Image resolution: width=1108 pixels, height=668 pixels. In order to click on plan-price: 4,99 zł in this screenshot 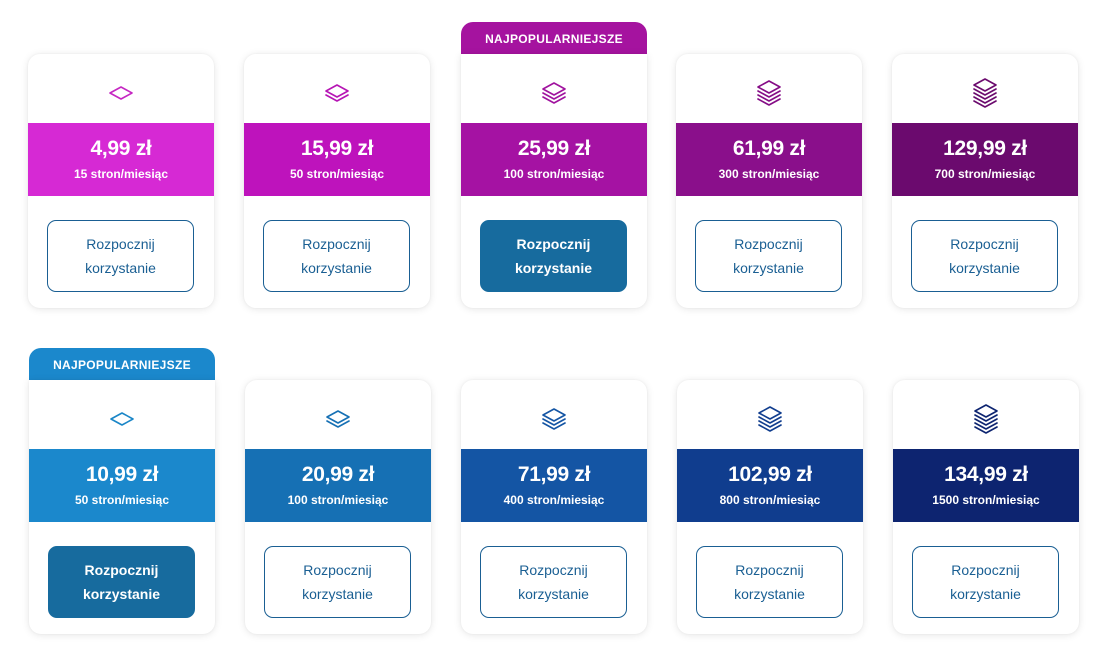, I will do `click(121, 148)`.